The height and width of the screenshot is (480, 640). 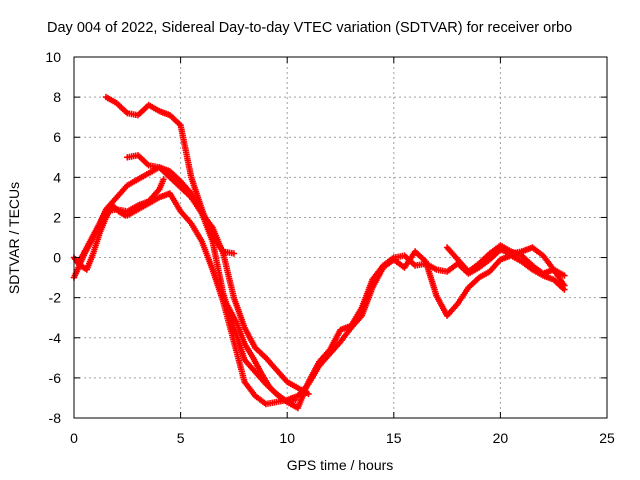 I want to click on y-tick-label: 10, so click(x=53, y=57).